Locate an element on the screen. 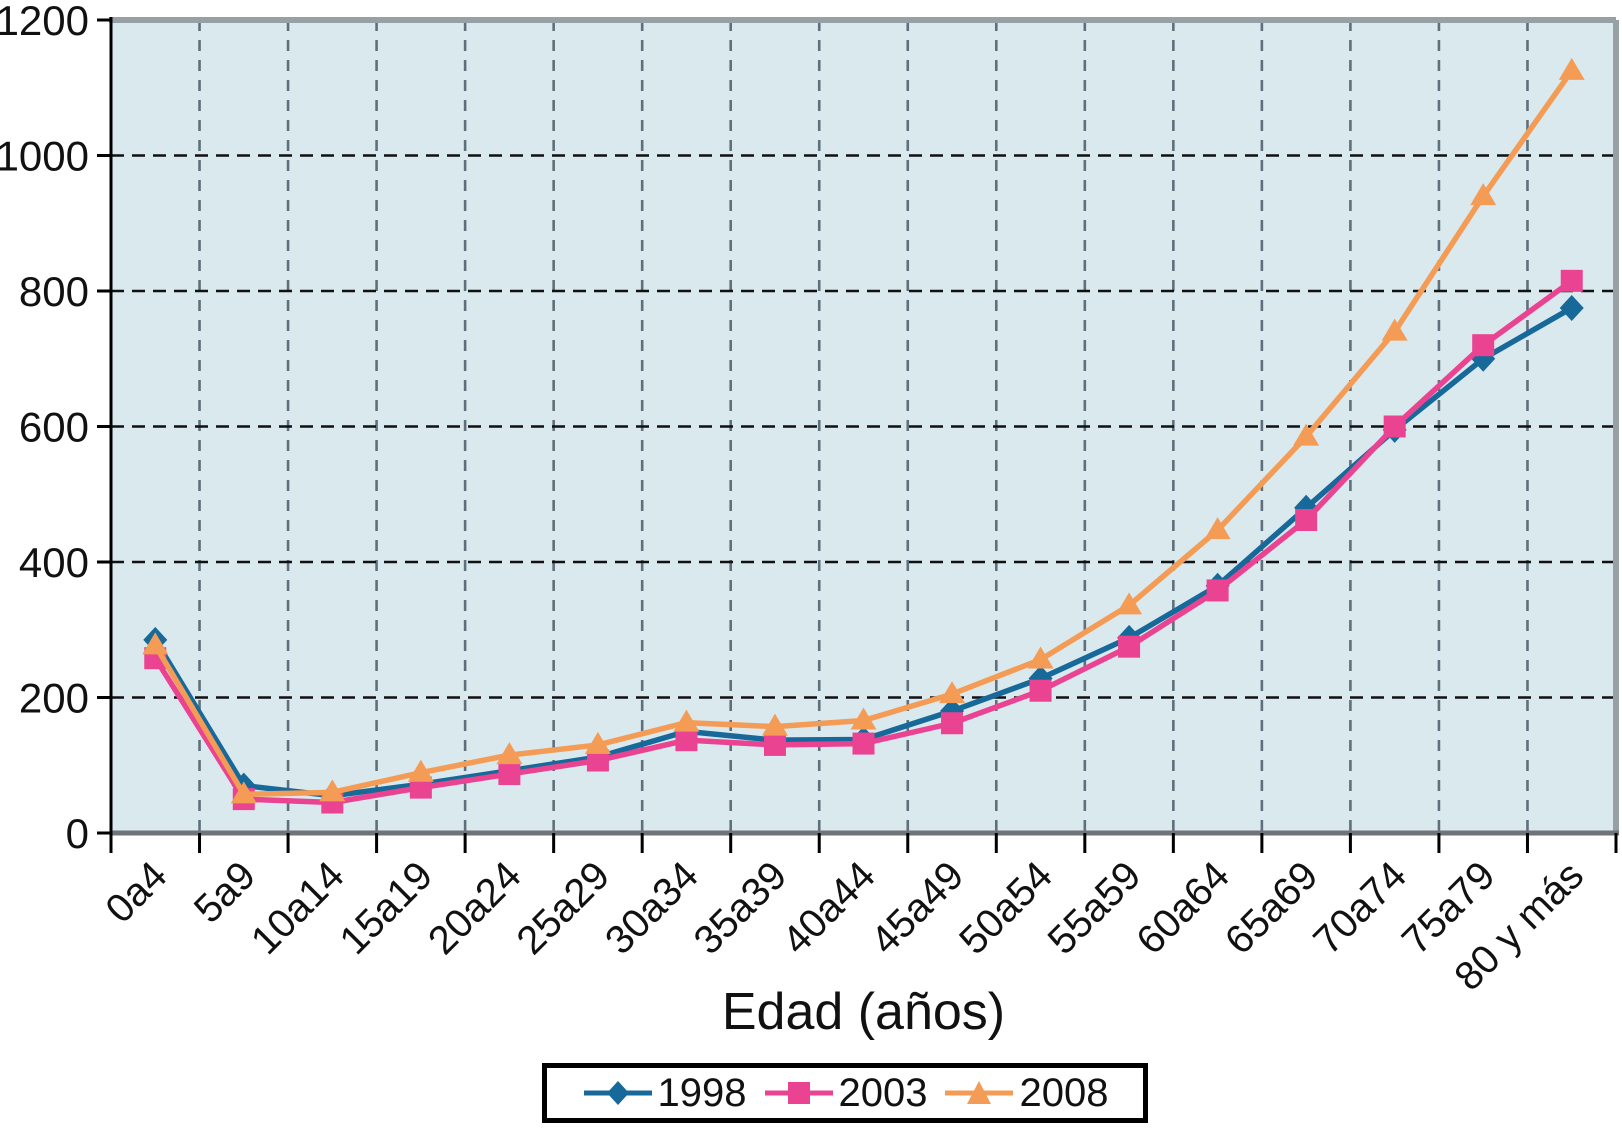  legend-item-2008: 2008 is located at coordinates (1025, 1093).